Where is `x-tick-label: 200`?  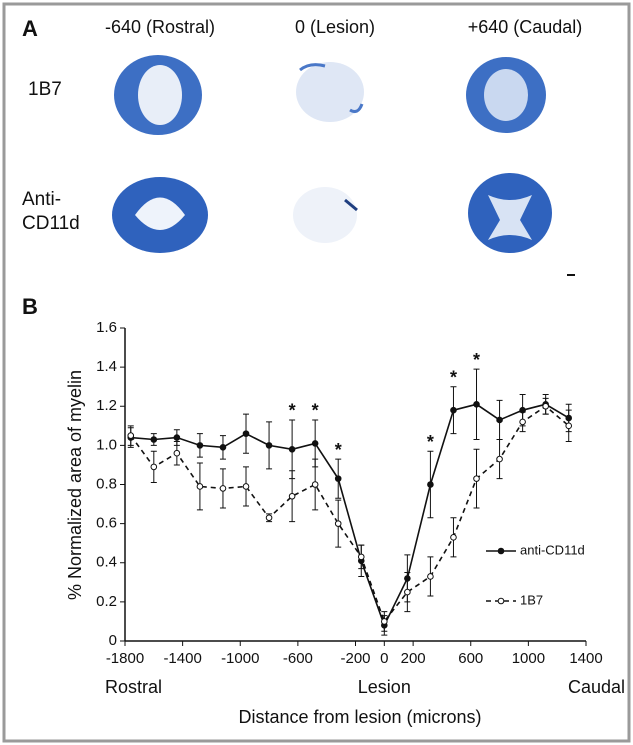 x-tick-label: 200 is located at coordinates (413, 658).